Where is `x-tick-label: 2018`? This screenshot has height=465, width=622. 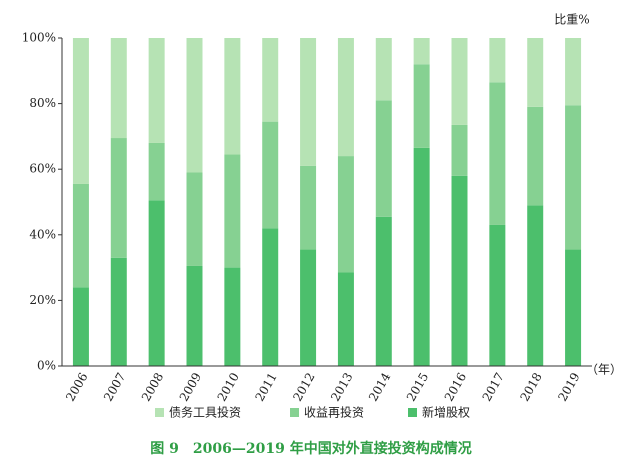 x-tick-label: 2018 is located at coordinates (530, 386).